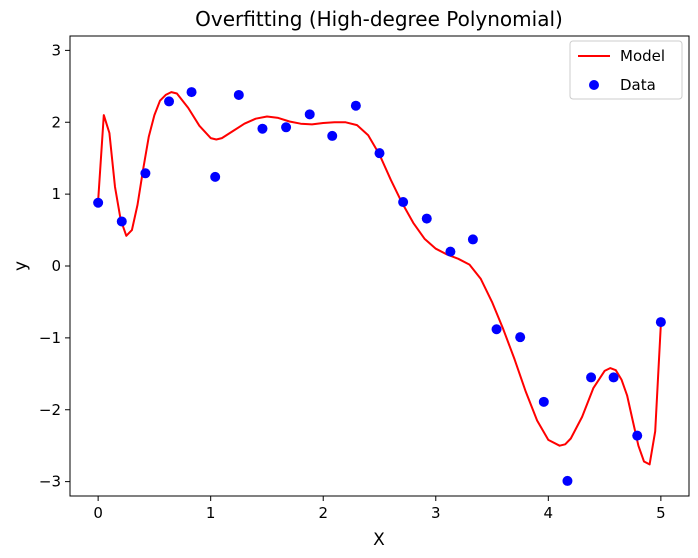 This screenshot has width=698, height=558. What do you see at coordinates (50, 482) in the screenshot?
I see `y-tick-label: −3` at bounding box center [50, 482].